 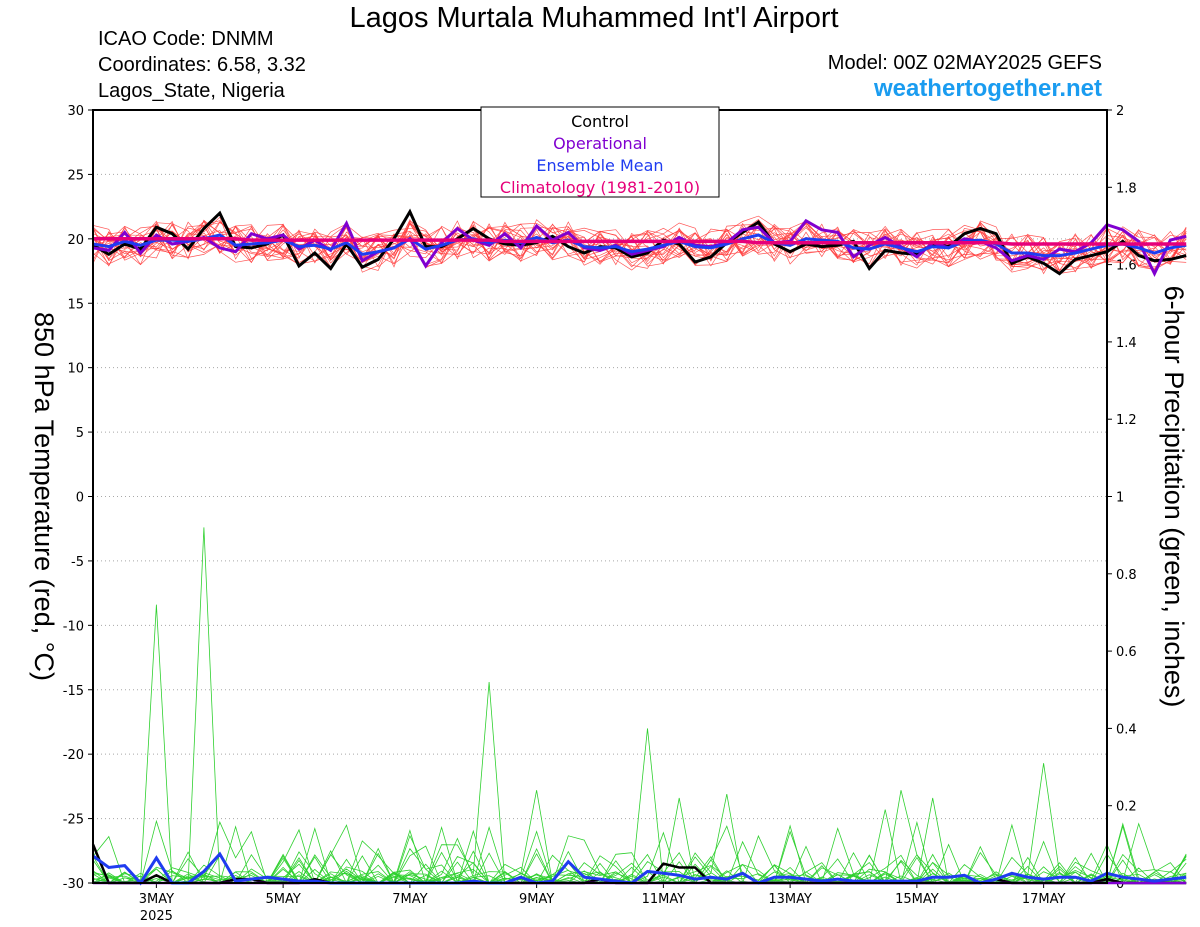 What do you see at coordinates (600, 187) in the screenshot?
I see `legend-climatology: Climatology (1981-2010)` at bounding box center [600, 187].